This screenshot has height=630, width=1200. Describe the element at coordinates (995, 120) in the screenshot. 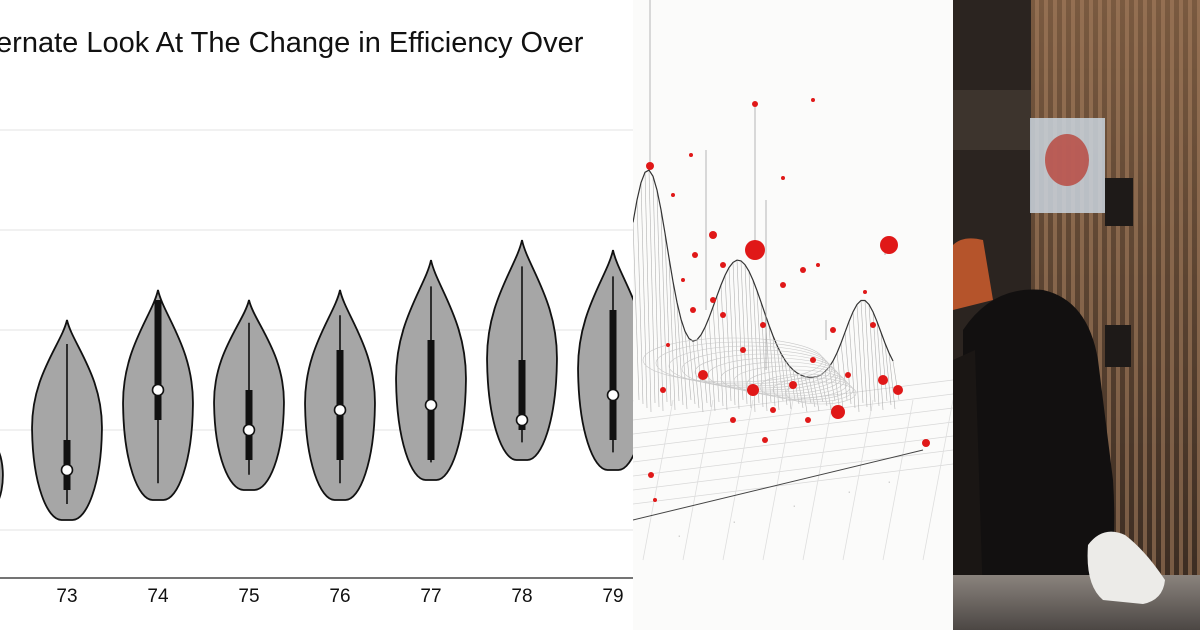

I see `ceiling-shadow` at that location.